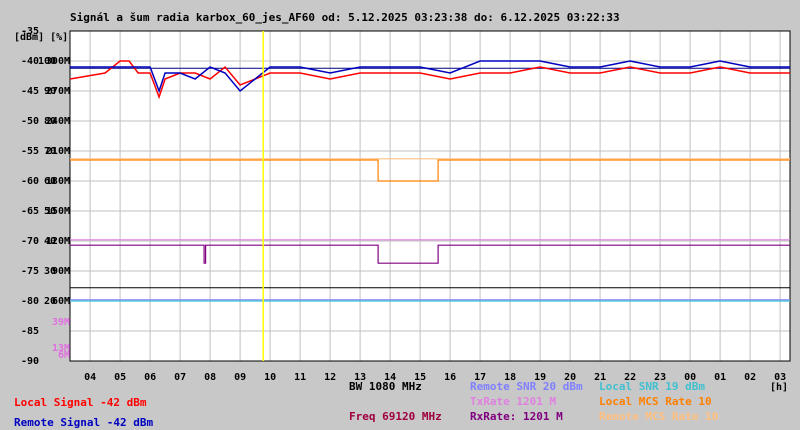  I want to click on y2-tick-label: 60, so click(50, 181).